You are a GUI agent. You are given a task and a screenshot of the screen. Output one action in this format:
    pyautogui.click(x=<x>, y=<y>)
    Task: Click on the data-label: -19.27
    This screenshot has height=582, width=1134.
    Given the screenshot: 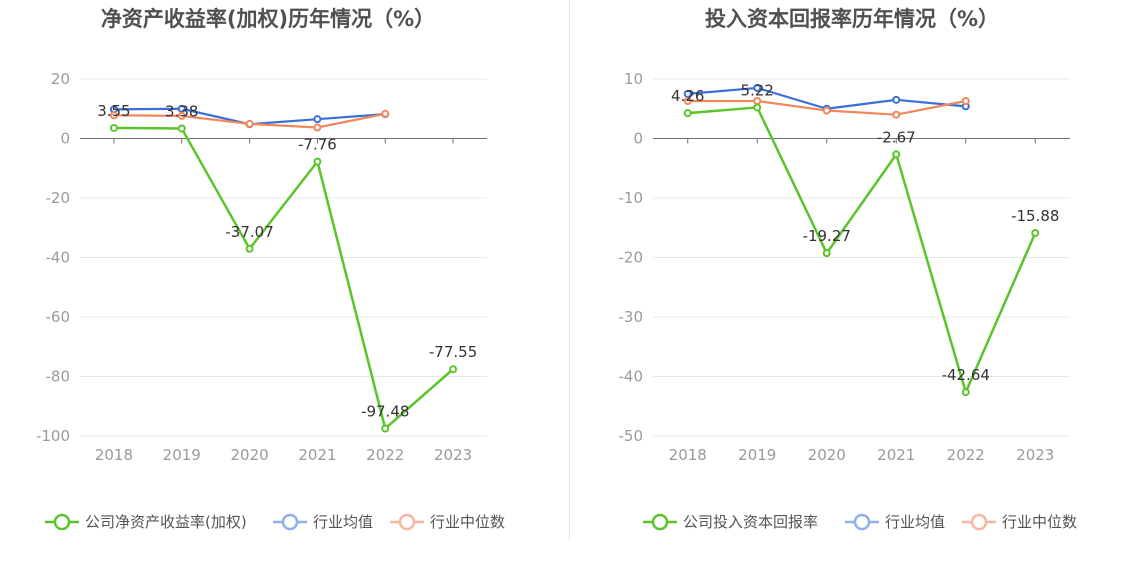 What is the action you would take?
    pyautogui.click(x=827, y=236)
    